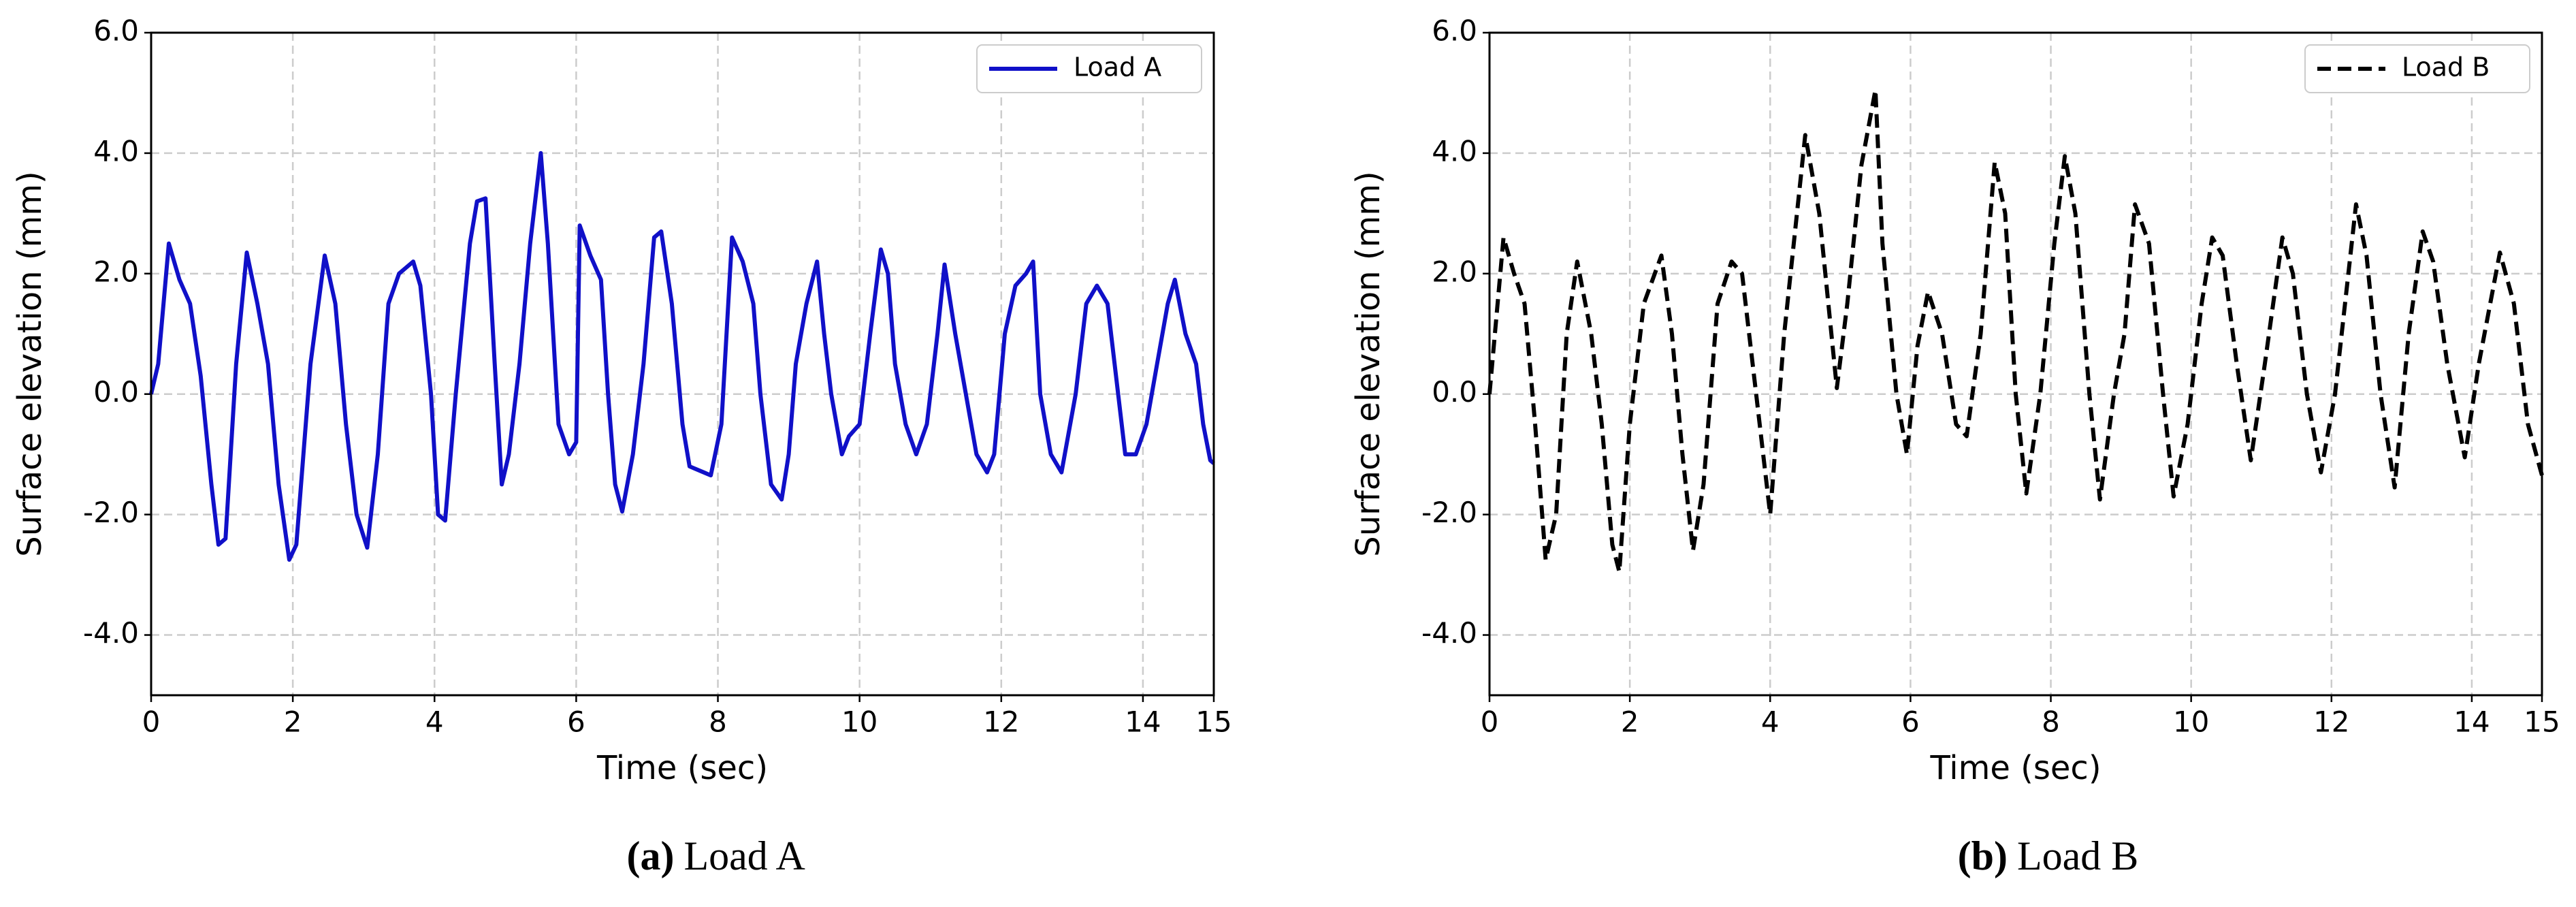  I want to click on legend: Load B, so click(2417, 68).